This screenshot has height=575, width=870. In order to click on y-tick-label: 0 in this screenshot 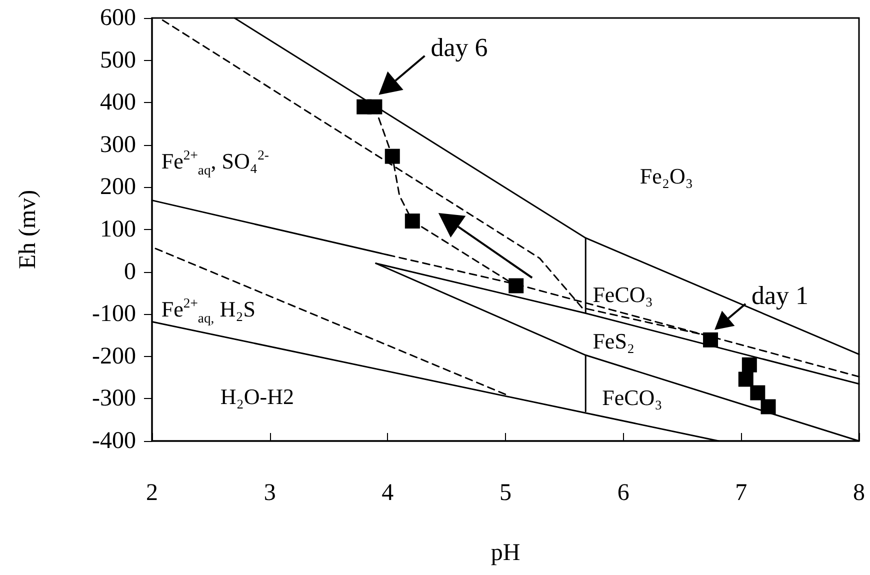, I will do `click(130, 271)`.